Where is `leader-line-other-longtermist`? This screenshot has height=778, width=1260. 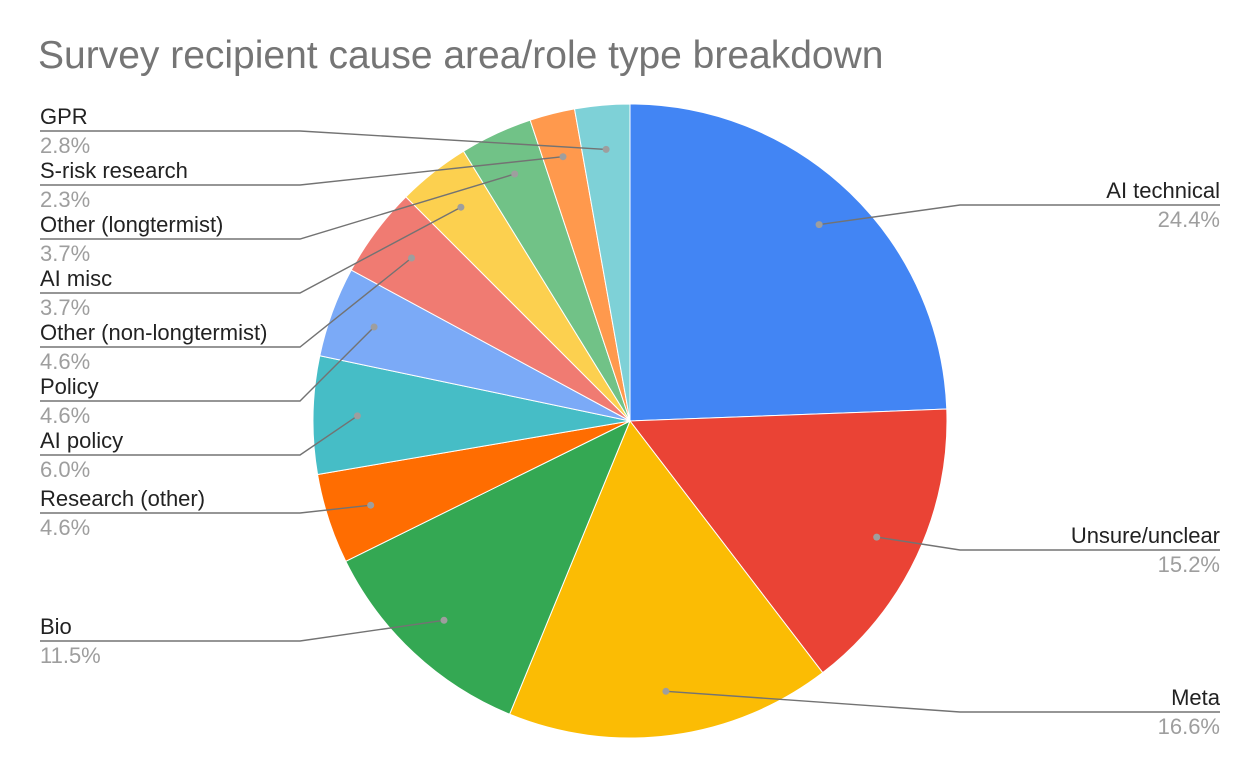
leader-line-other-longtermist is located at coordinates (277, 206).